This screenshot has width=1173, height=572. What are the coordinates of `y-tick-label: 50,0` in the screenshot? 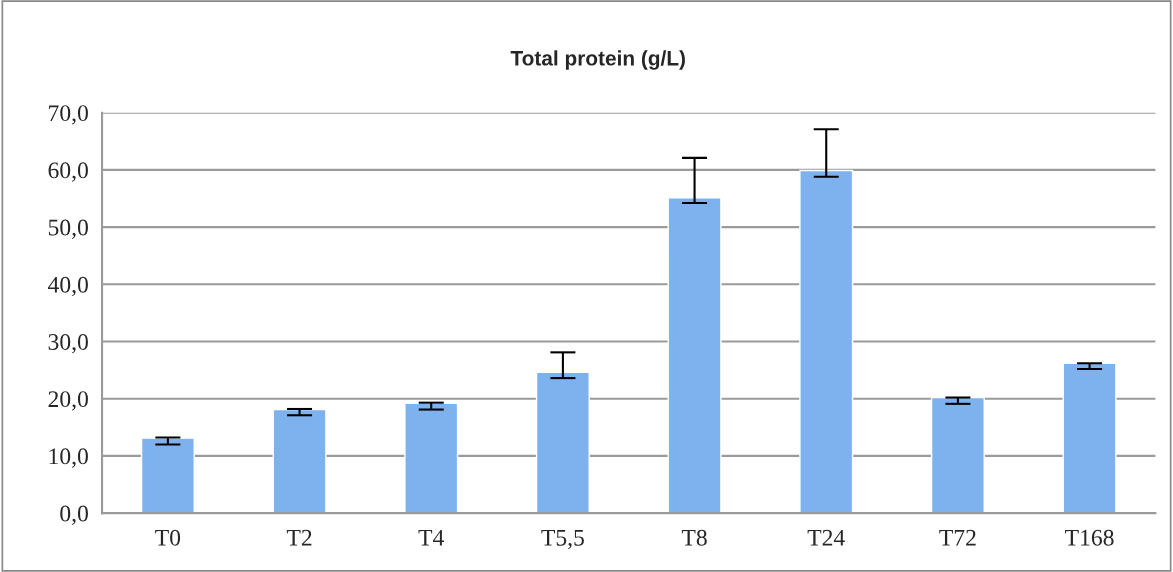 It's located at (68, 229).